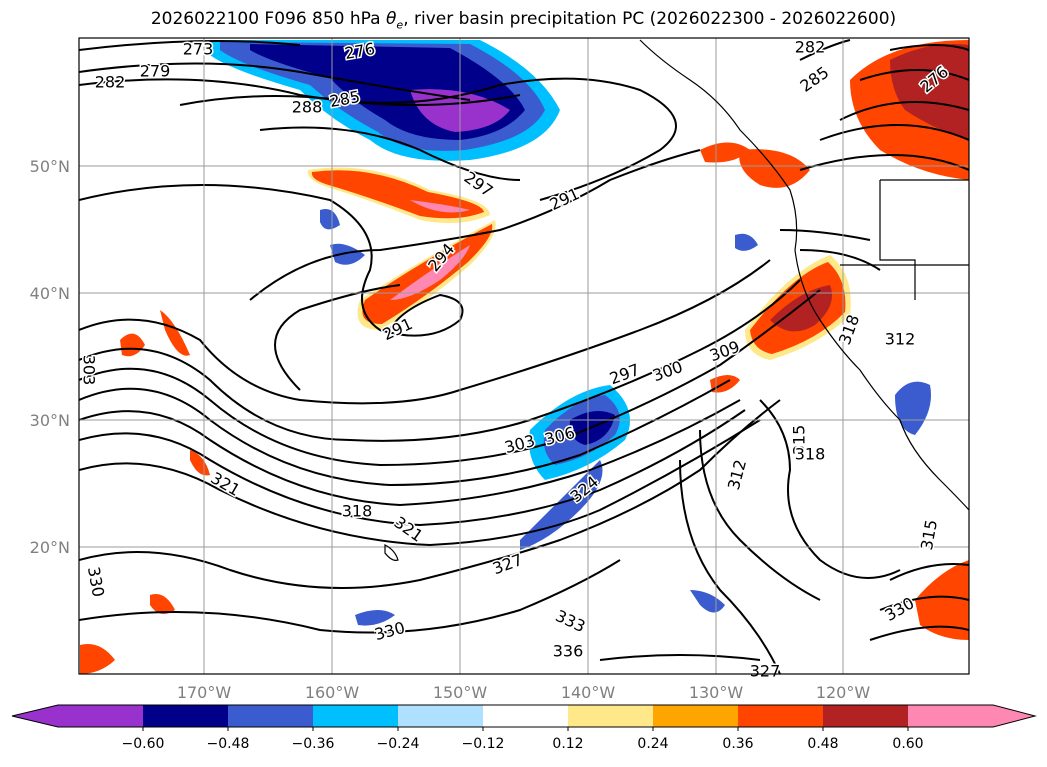 This screenshot has width=1047, height=767. I want to click on colorbar-tick-label: 0.48, so click(822, 744).